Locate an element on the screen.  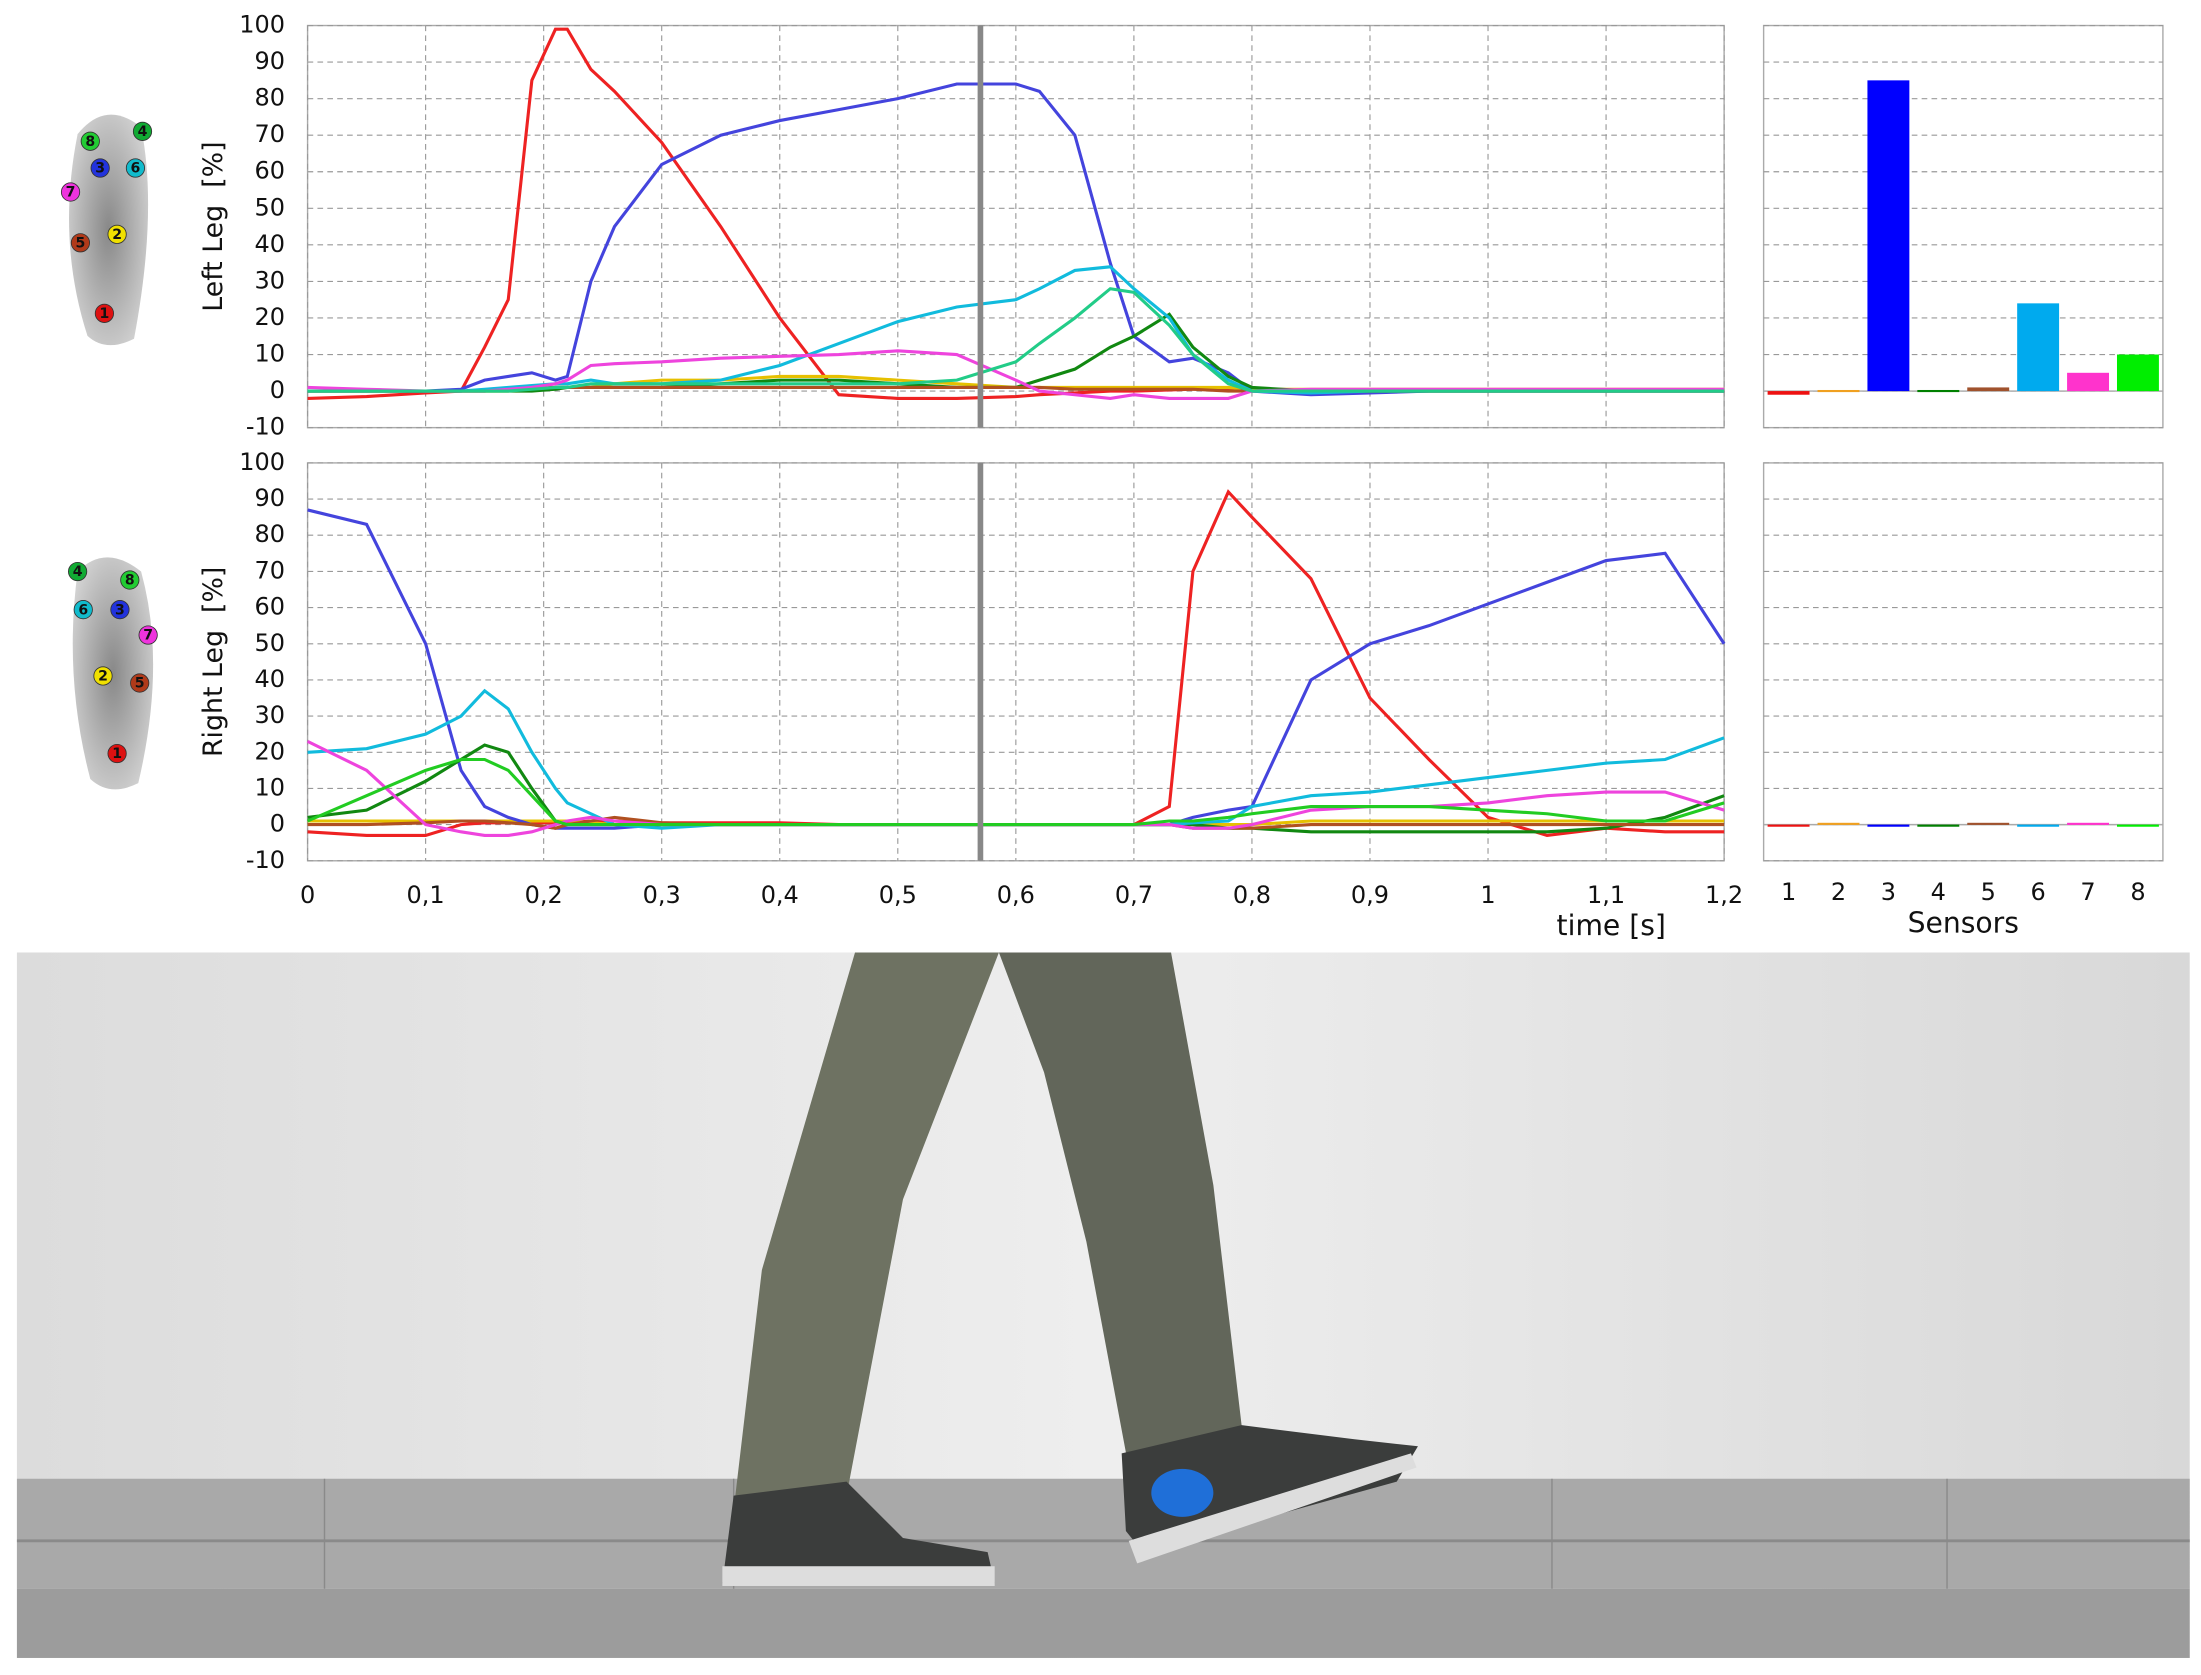
y-axis-label: Right Leg [%] is located at coordinates (213, 662).